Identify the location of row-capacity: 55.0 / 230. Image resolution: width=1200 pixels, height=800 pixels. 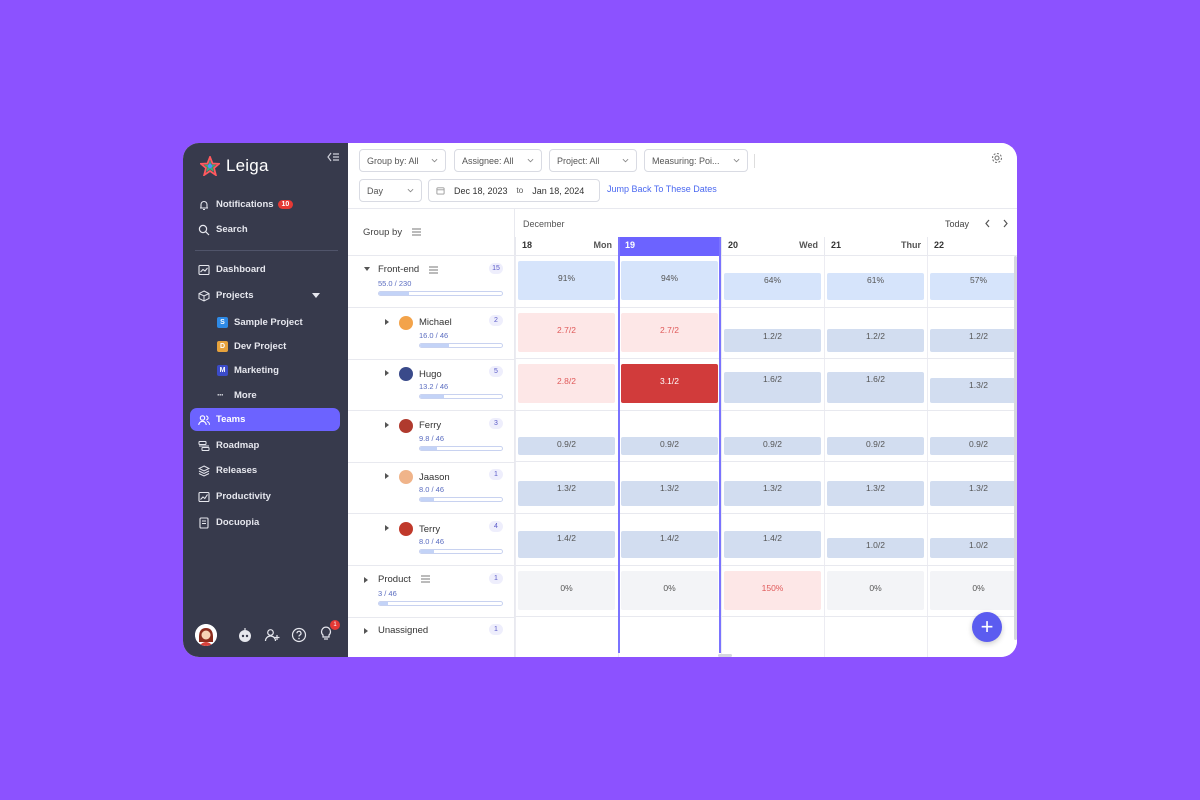
(395, 283).